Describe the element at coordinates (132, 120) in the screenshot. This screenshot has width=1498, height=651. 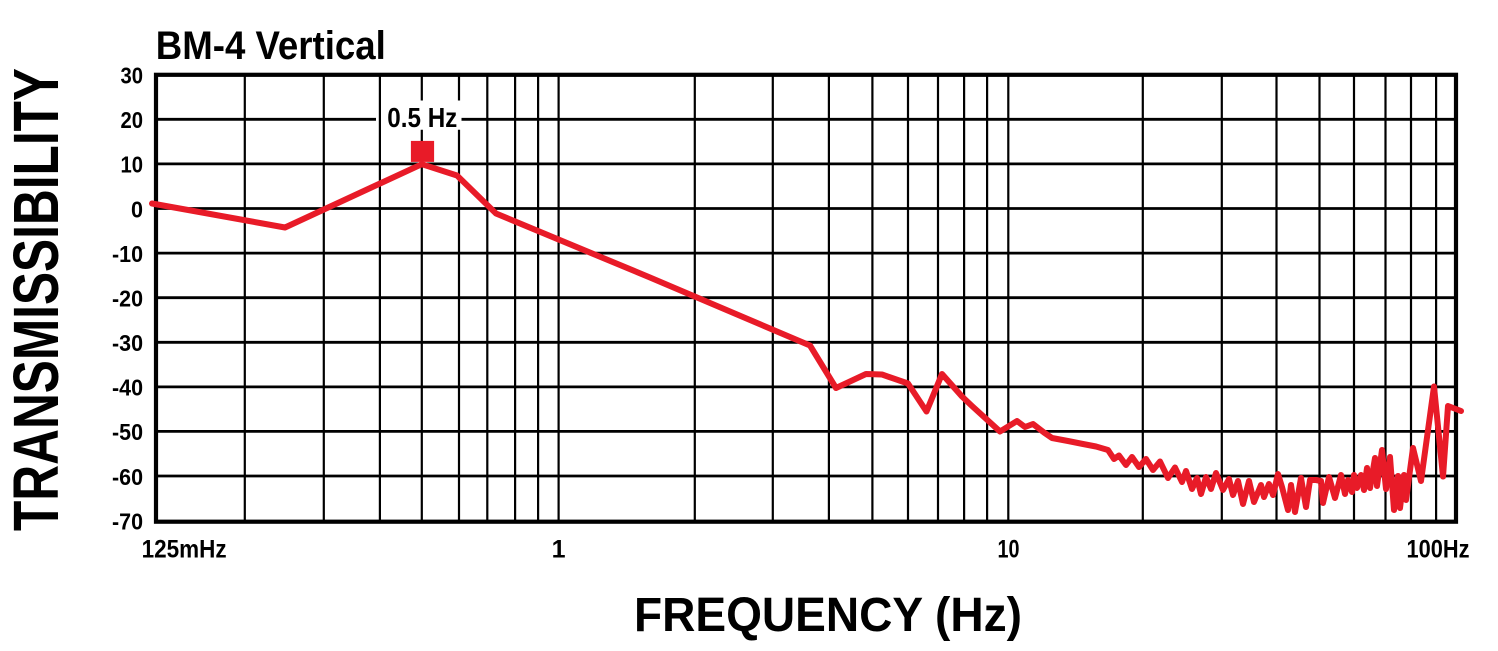
I see `svg-text: 20` at that location.